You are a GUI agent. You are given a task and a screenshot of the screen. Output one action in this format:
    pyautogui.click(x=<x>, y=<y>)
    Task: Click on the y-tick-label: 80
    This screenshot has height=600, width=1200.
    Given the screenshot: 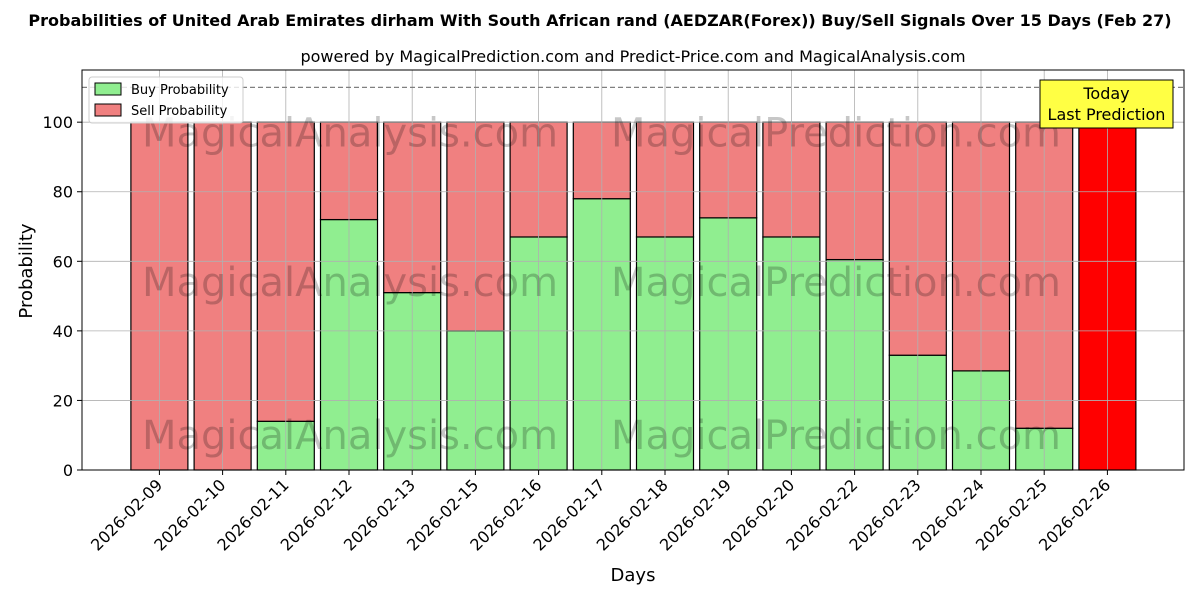 What is the action you would take?
    pyautogui.click(x=63, y=192)
    